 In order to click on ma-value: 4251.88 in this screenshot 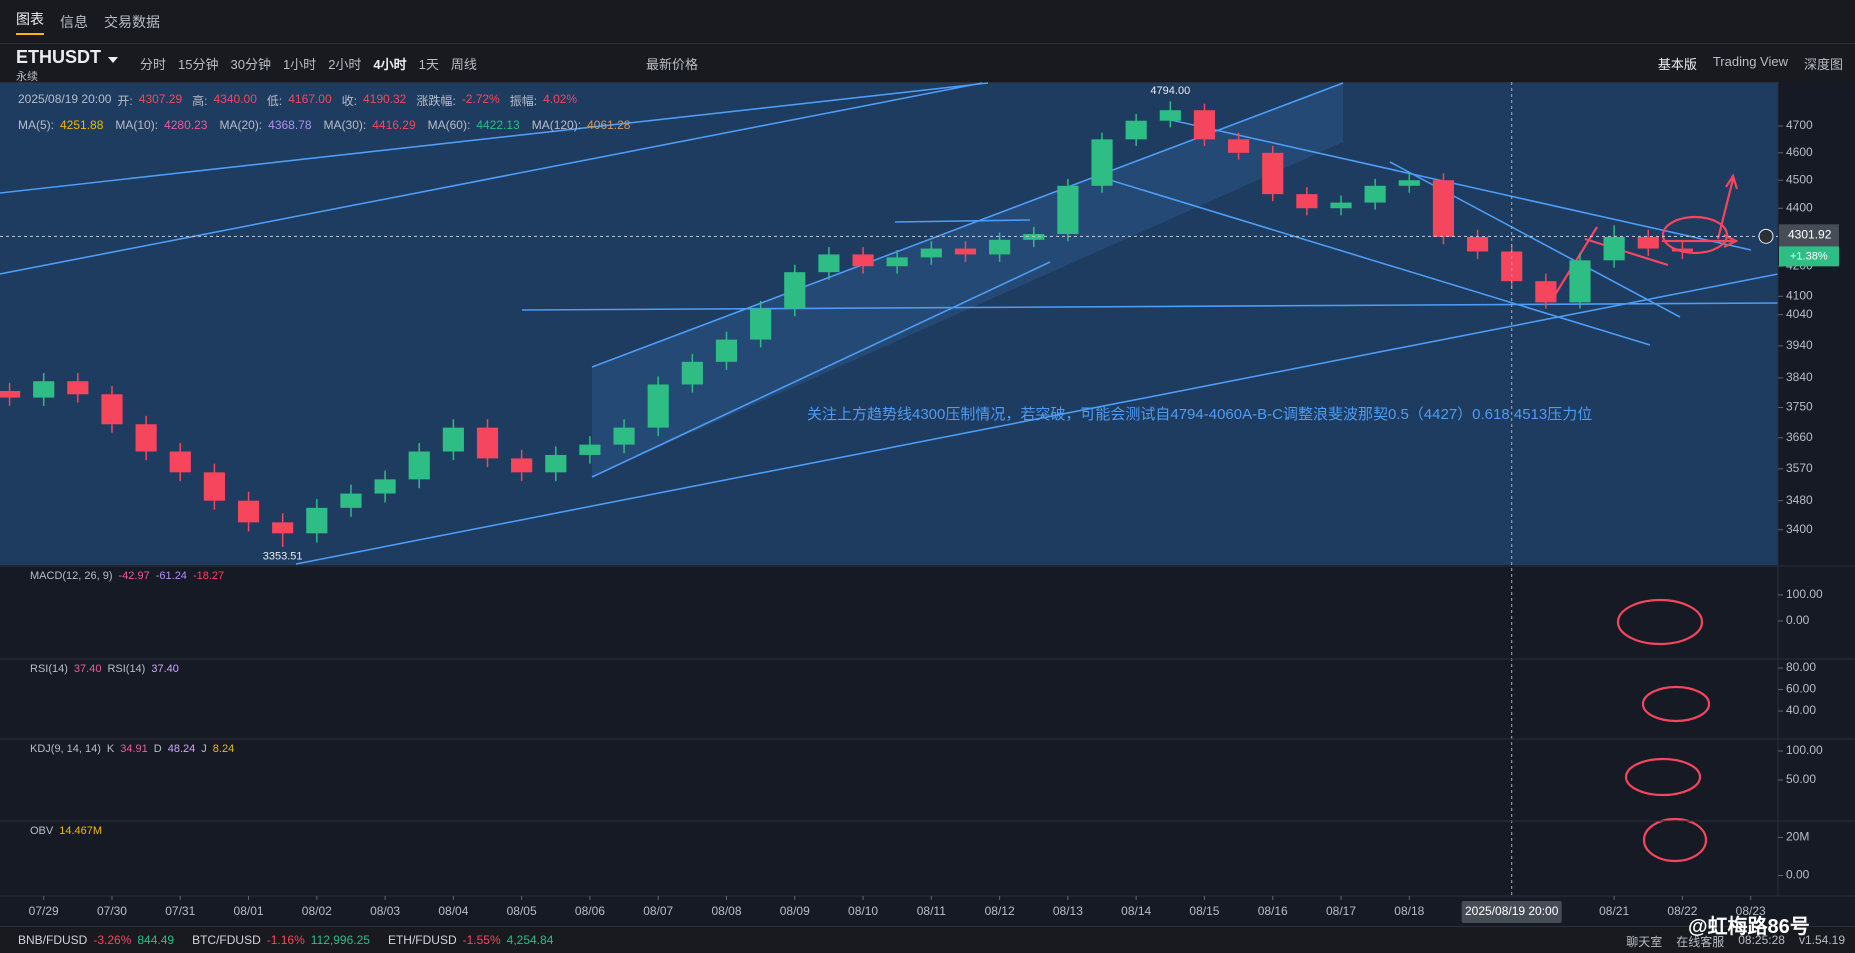, I will do `click(82, 125)`.